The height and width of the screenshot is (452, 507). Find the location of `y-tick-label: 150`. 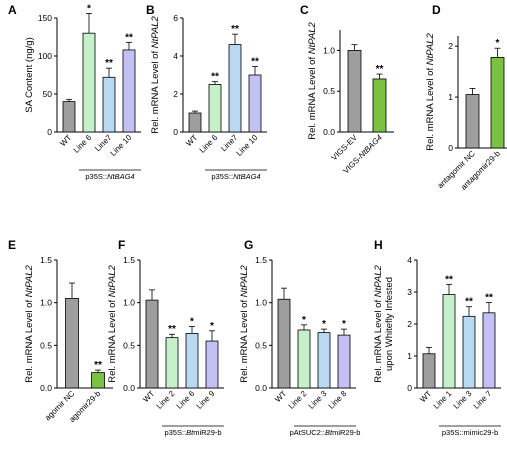

y-tick-label: 150 is located at coordinates (45, 18).